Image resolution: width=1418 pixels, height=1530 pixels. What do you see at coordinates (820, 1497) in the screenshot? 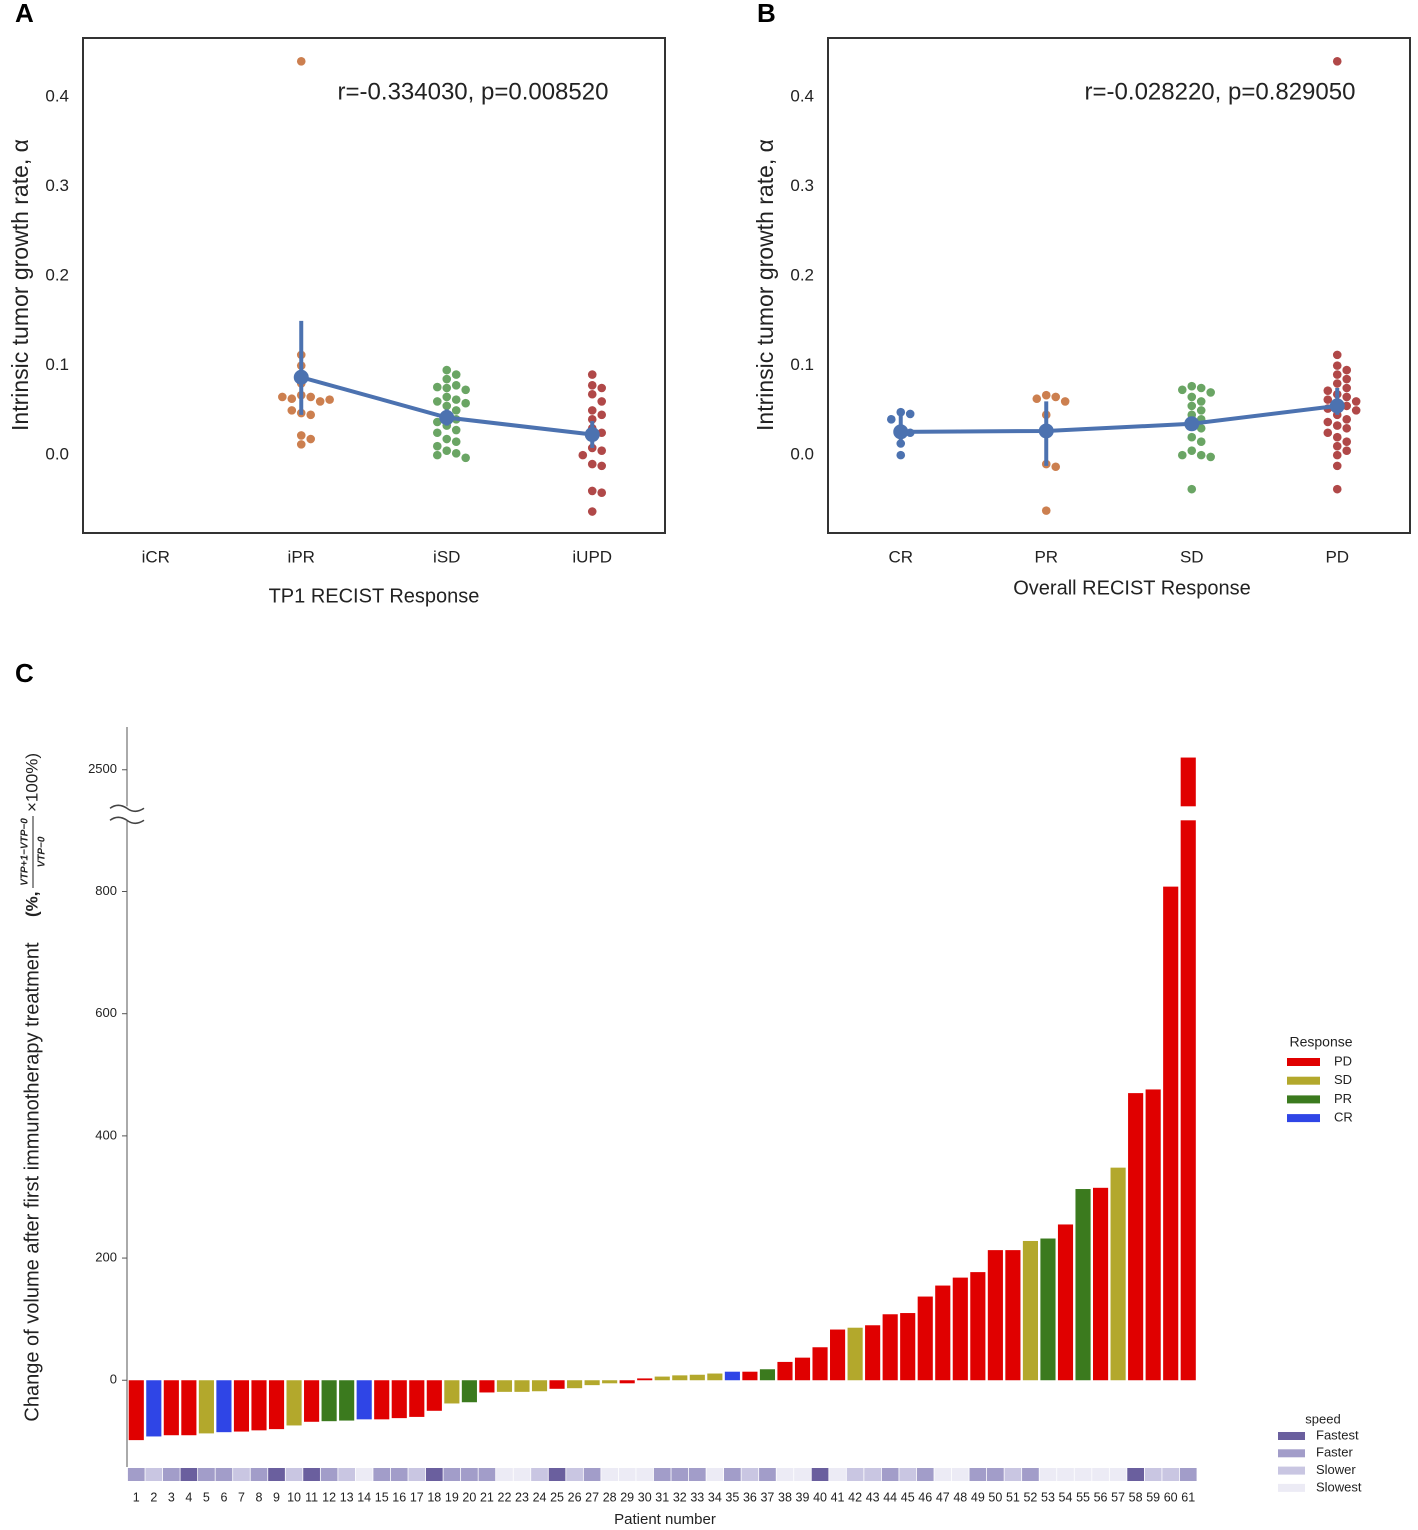
I see `x-tick-label: 40` at bounding box center [820, 1497].